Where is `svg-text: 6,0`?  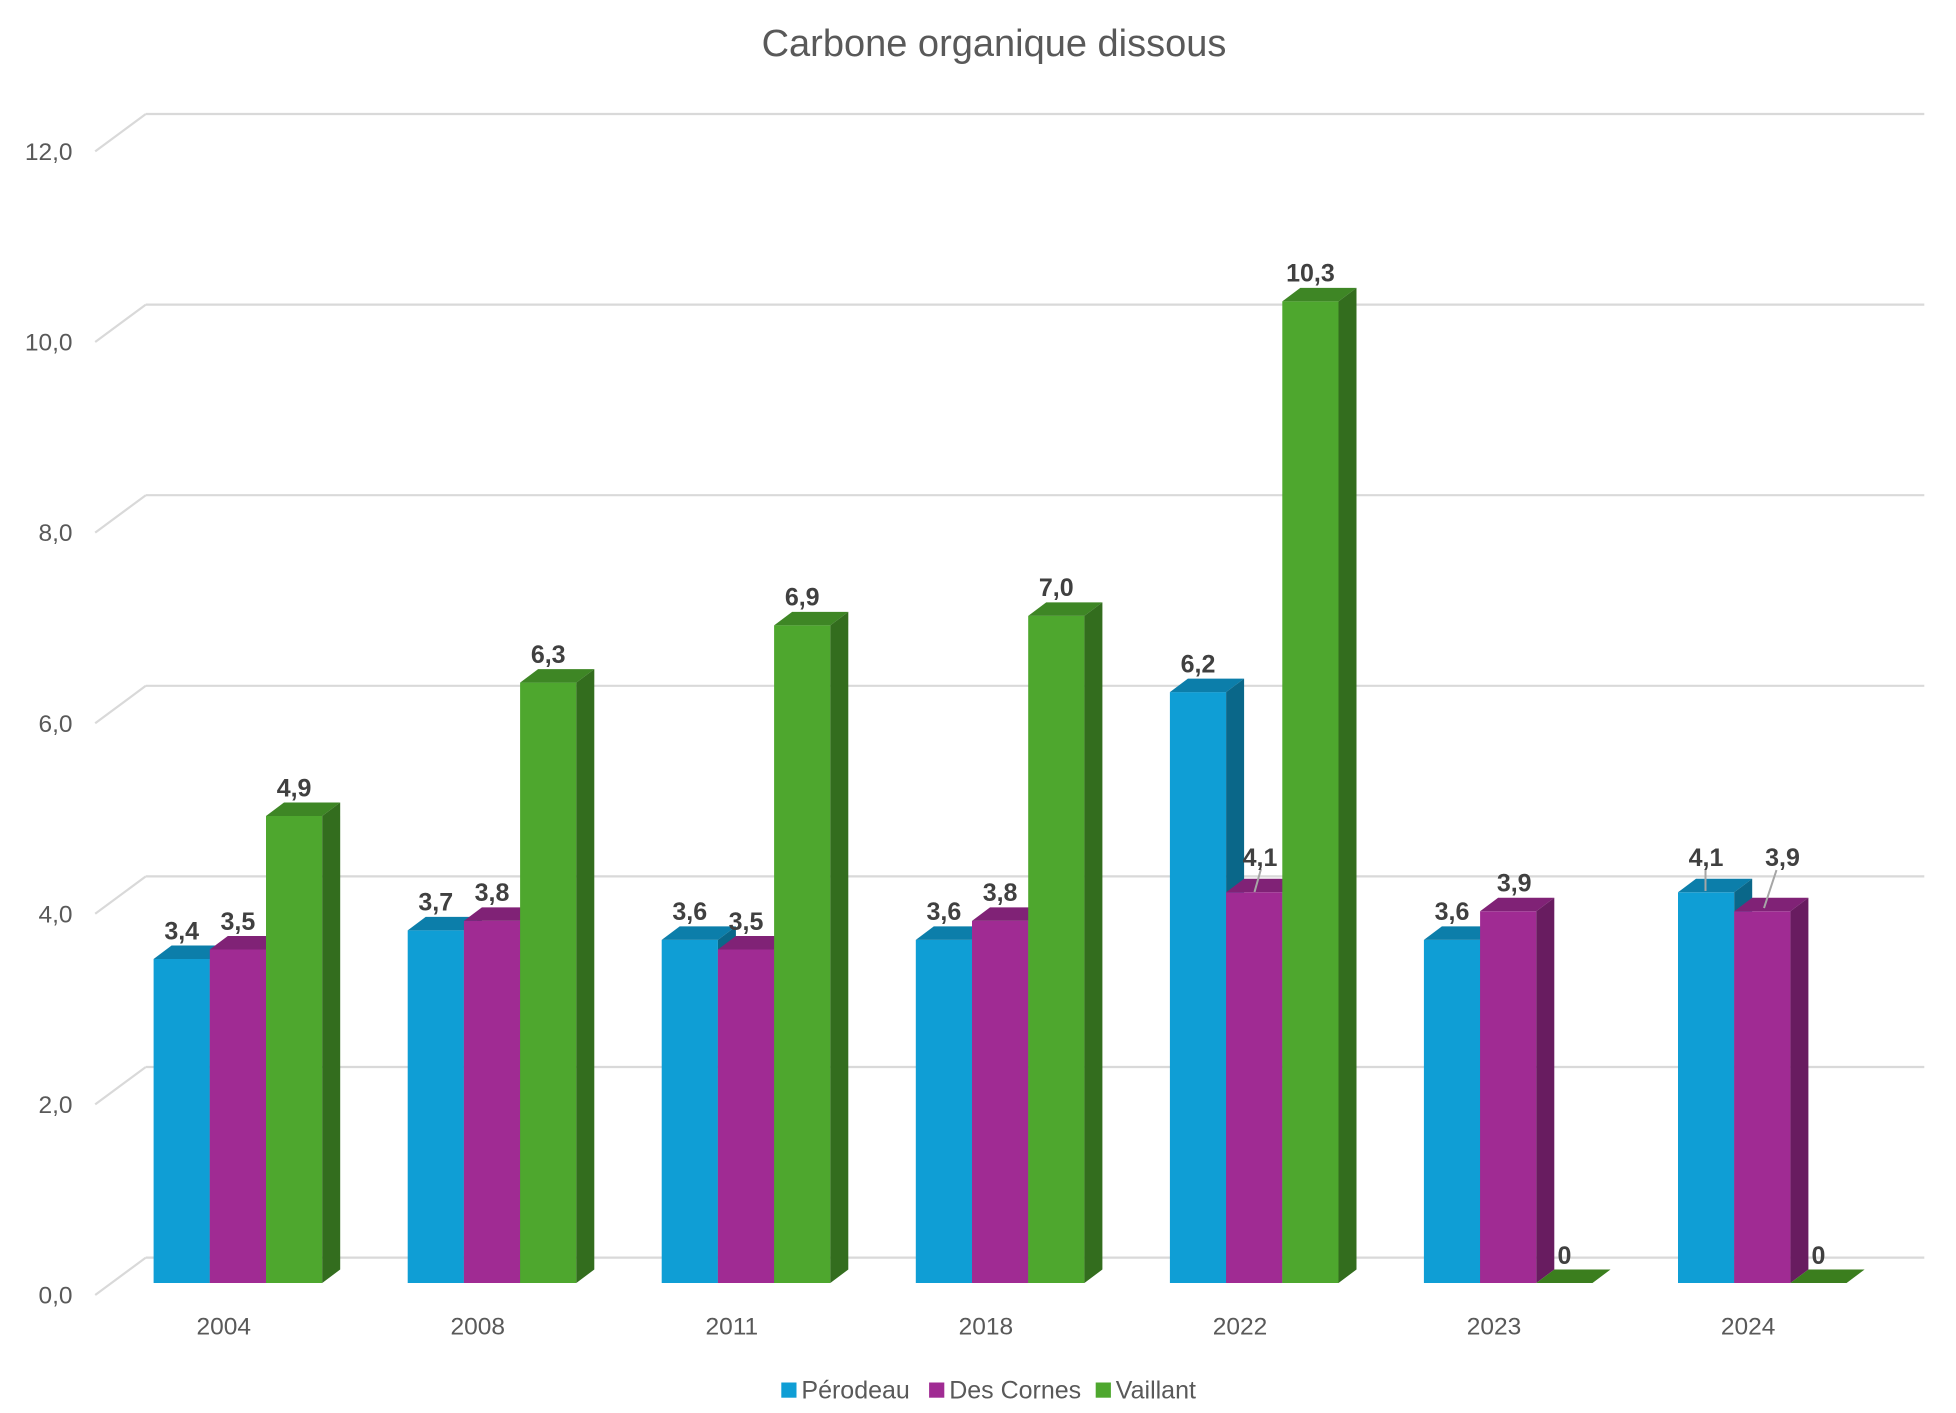
svg-text: 6,0 is located at coordinates (55, 724).